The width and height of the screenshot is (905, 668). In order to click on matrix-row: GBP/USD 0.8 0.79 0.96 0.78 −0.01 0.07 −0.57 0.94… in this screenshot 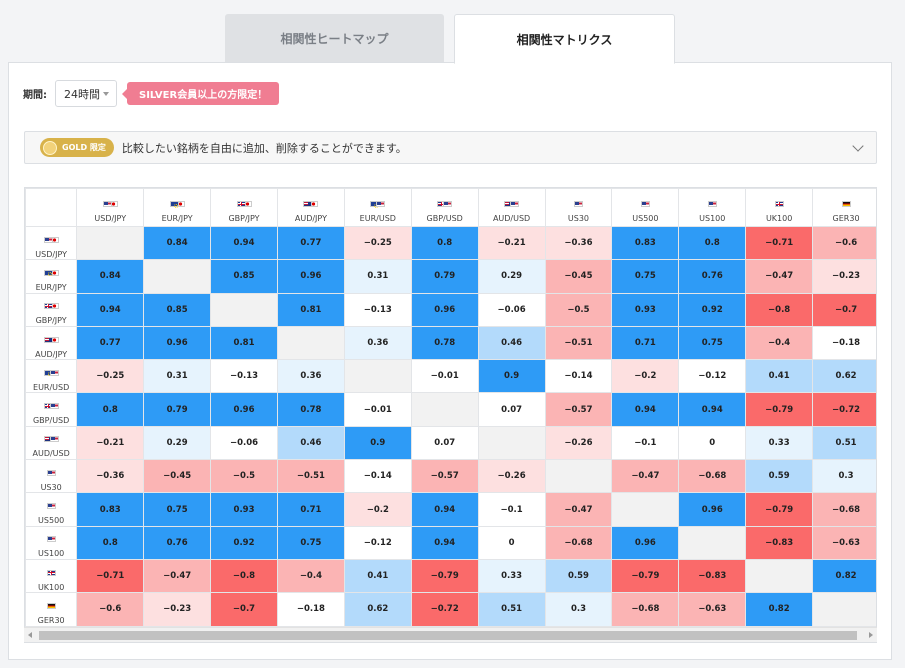, I will do `click(450, 409)`.